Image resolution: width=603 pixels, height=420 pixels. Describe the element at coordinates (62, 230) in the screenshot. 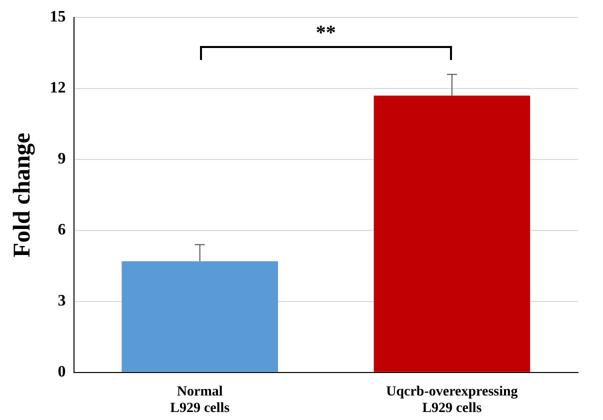

I see `y-tick-label: 6` at that location.